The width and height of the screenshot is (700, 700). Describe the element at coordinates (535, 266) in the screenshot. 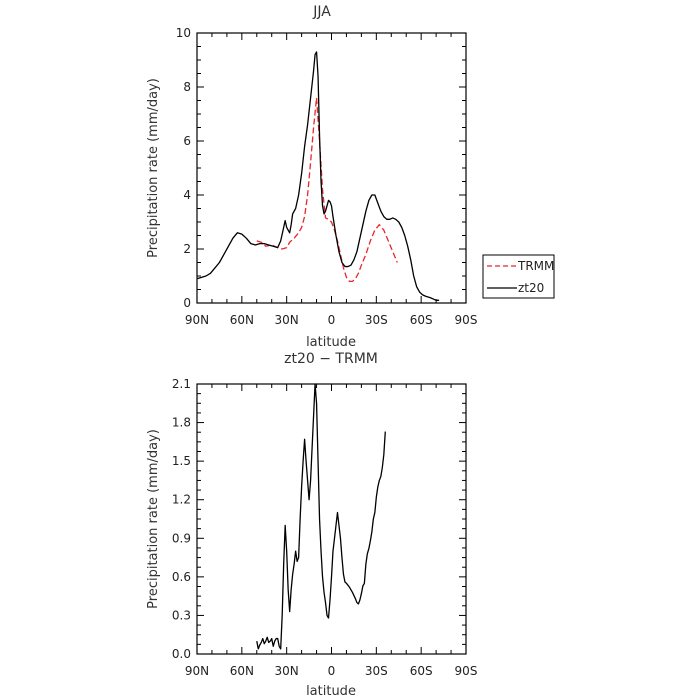

I see `legend-label-trmm: TRMM` at that location.